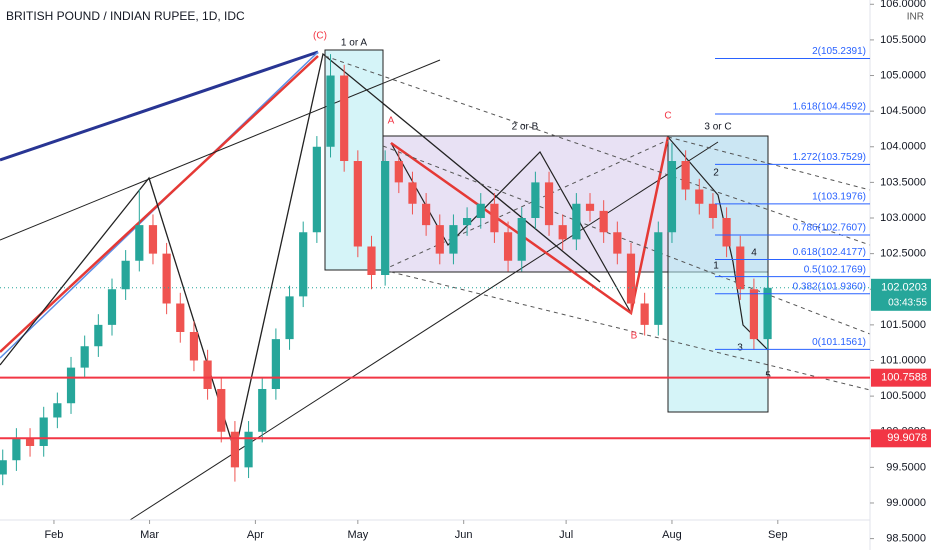 The image size is (932, 550). Describe the element at coordinates (839, 342) in the screenshot. I see `fib-label: 0(101.1561)` at that location.